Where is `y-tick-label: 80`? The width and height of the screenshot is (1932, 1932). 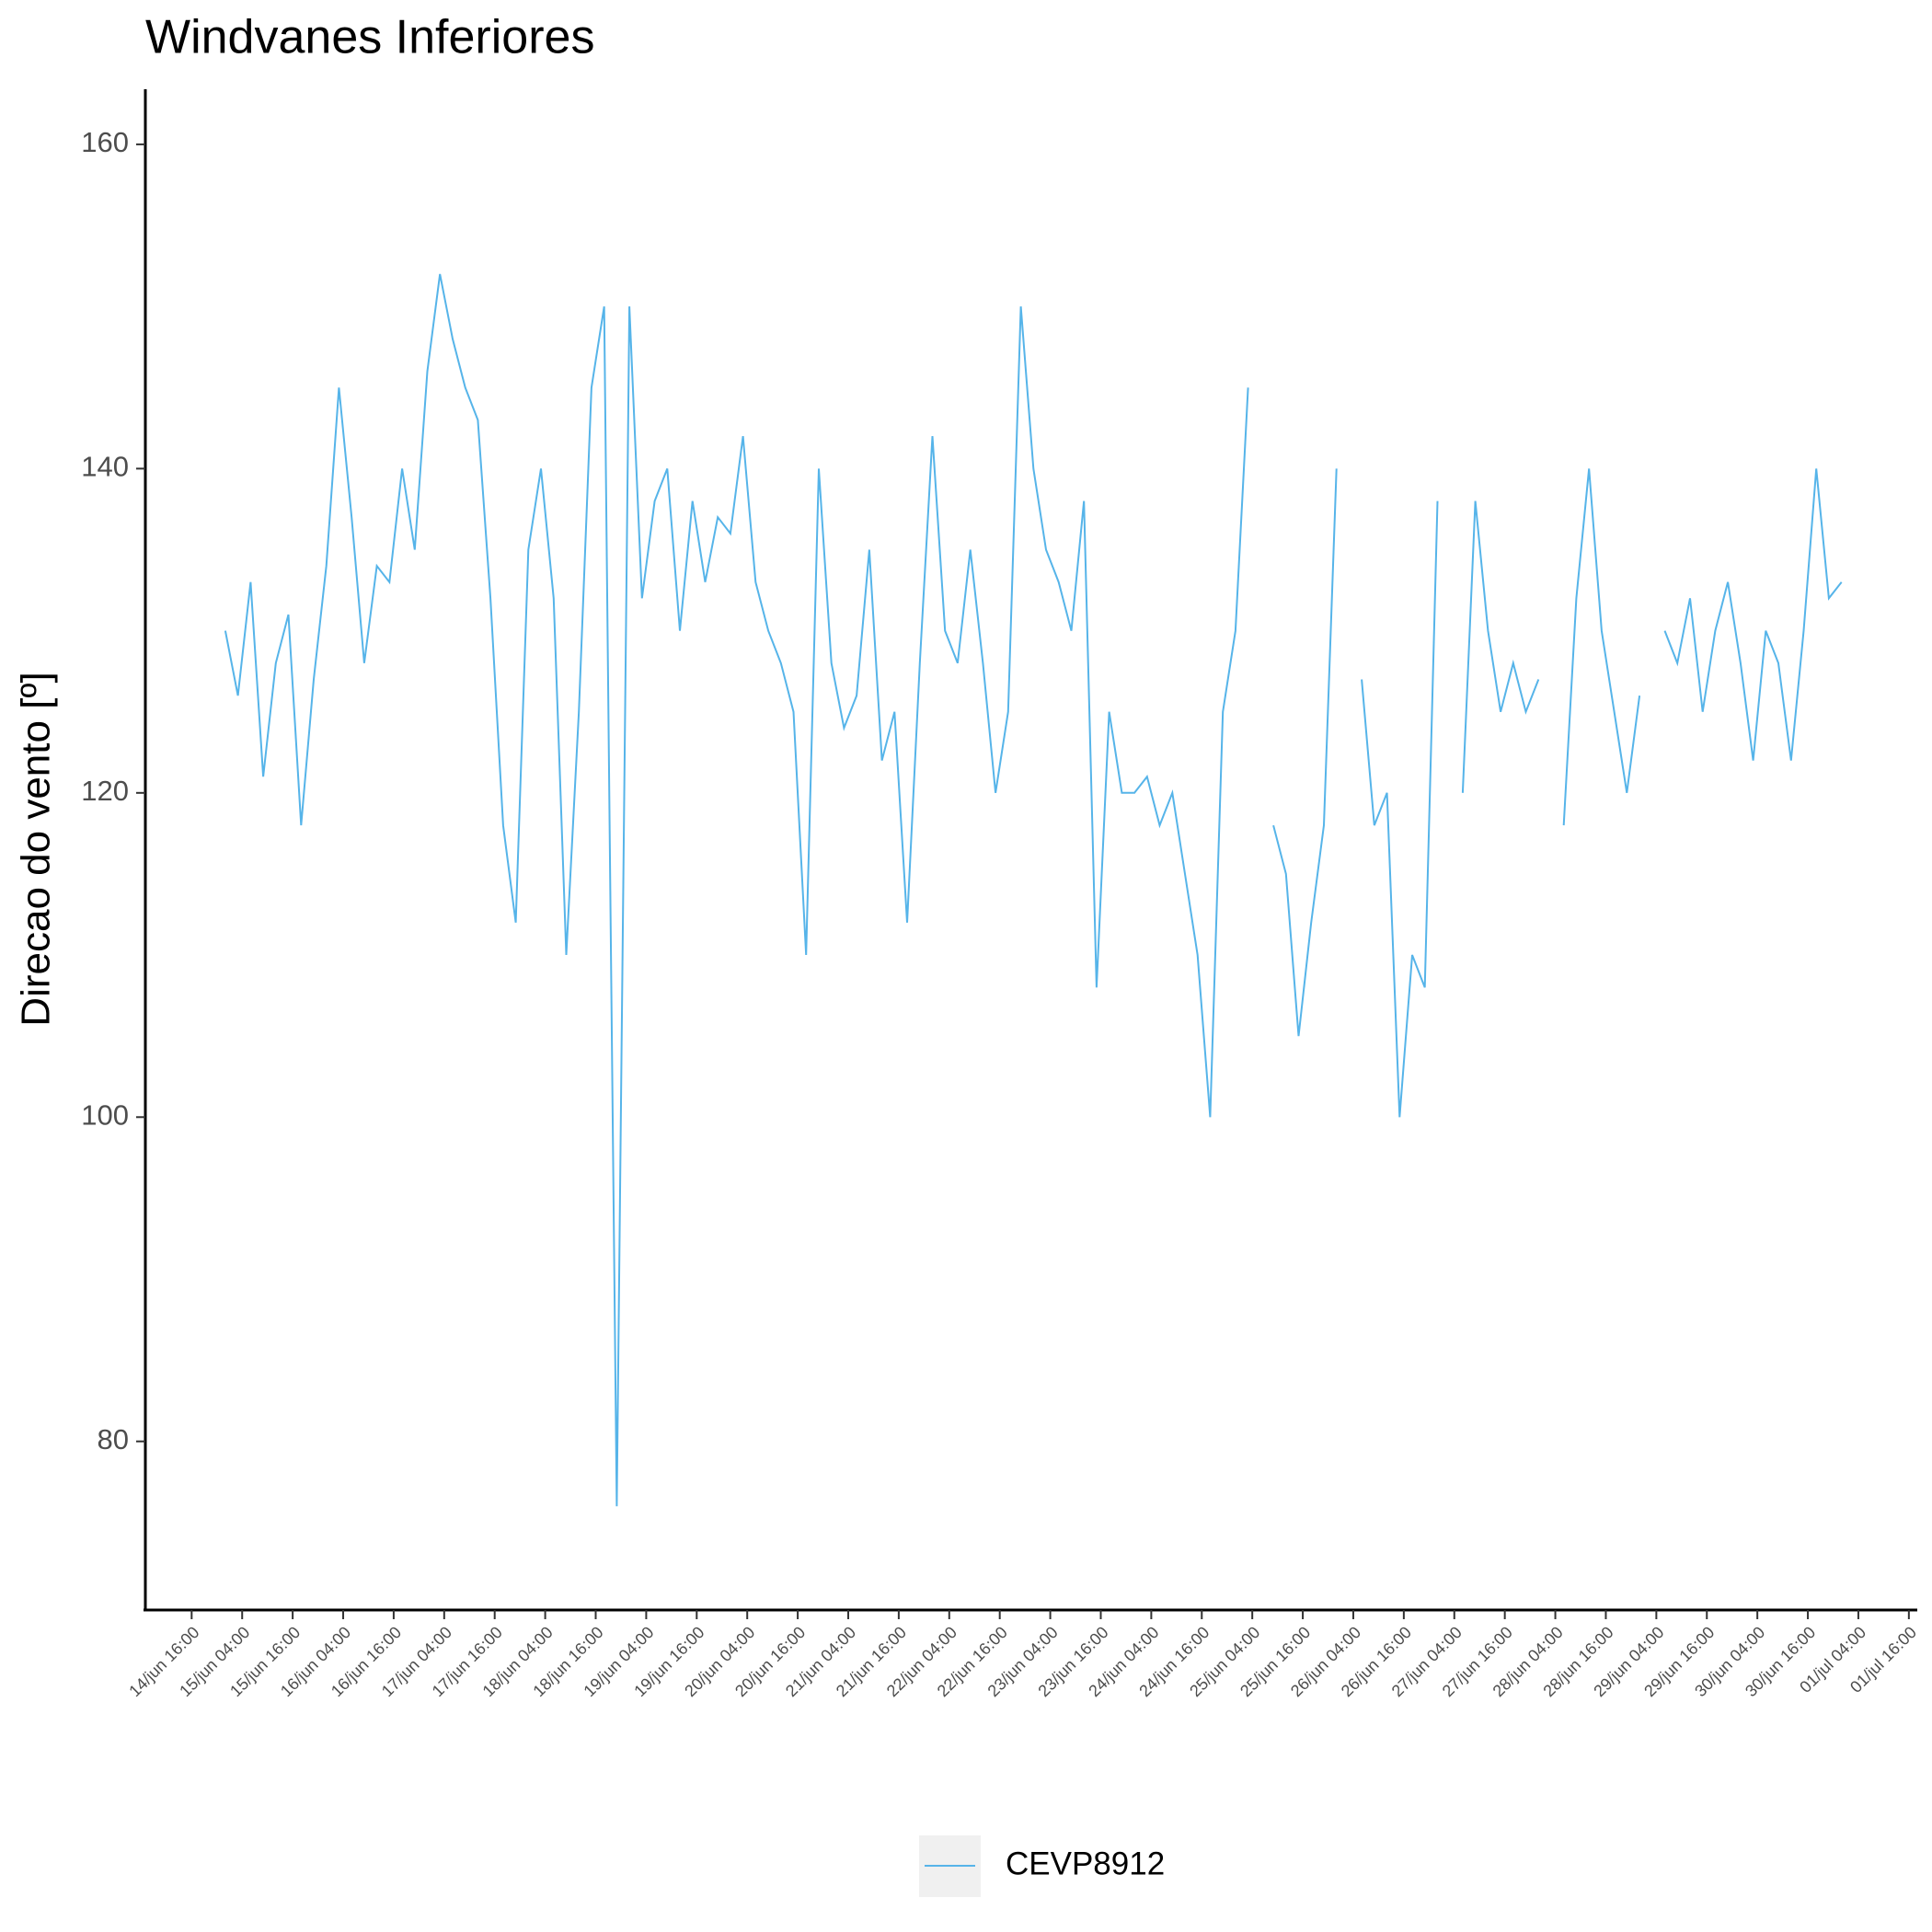 y-tick-label: 80 is located at coordinates (113, 1439).